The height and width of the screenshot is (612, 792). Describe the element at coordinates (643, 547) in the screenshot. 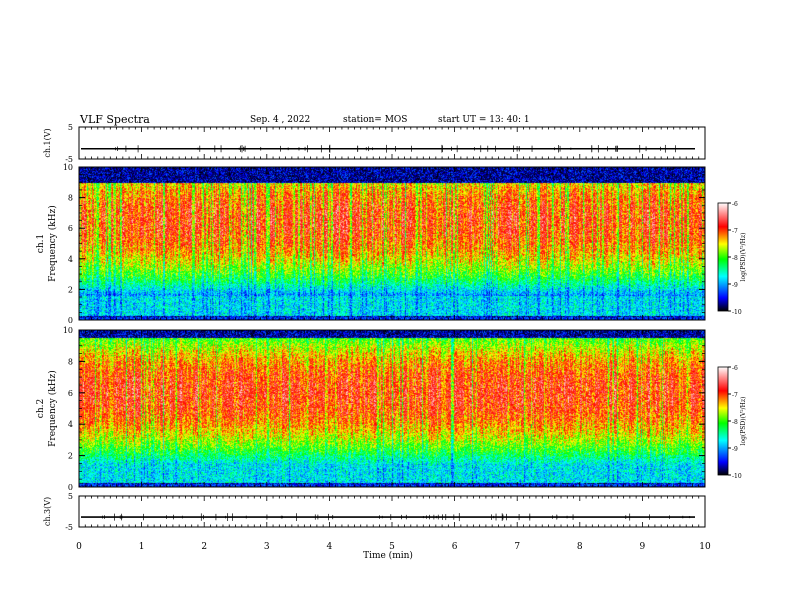

I see `x-tick-label: 9` at that location.